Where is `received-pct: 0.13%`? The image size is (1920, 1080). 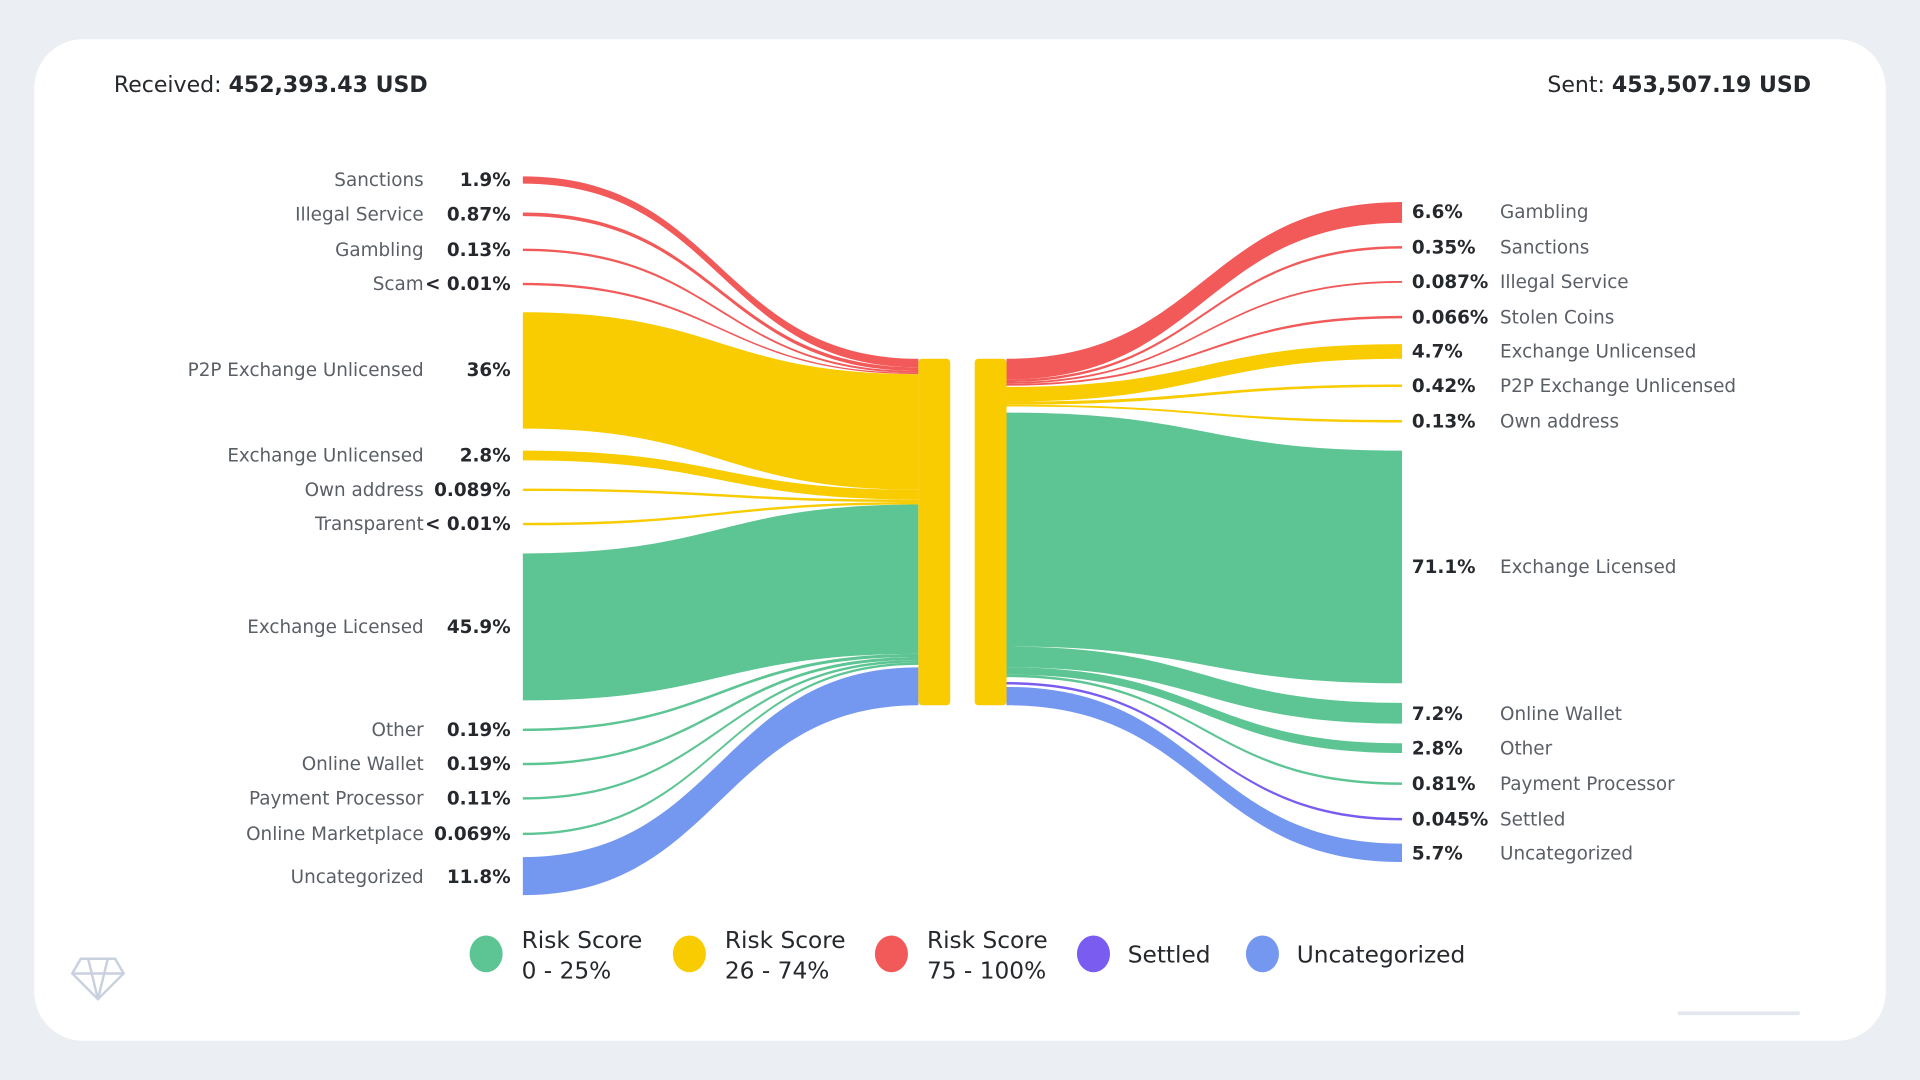 received-pct: 0.13% is located at coordinates (479, 250).